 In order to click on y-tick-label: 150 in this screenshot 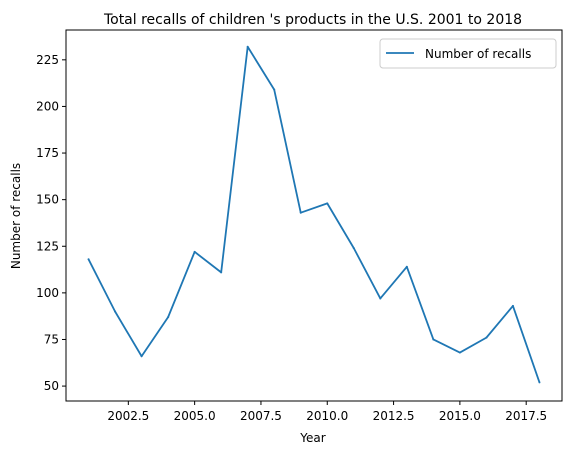, I will do `click(47, 200)`.